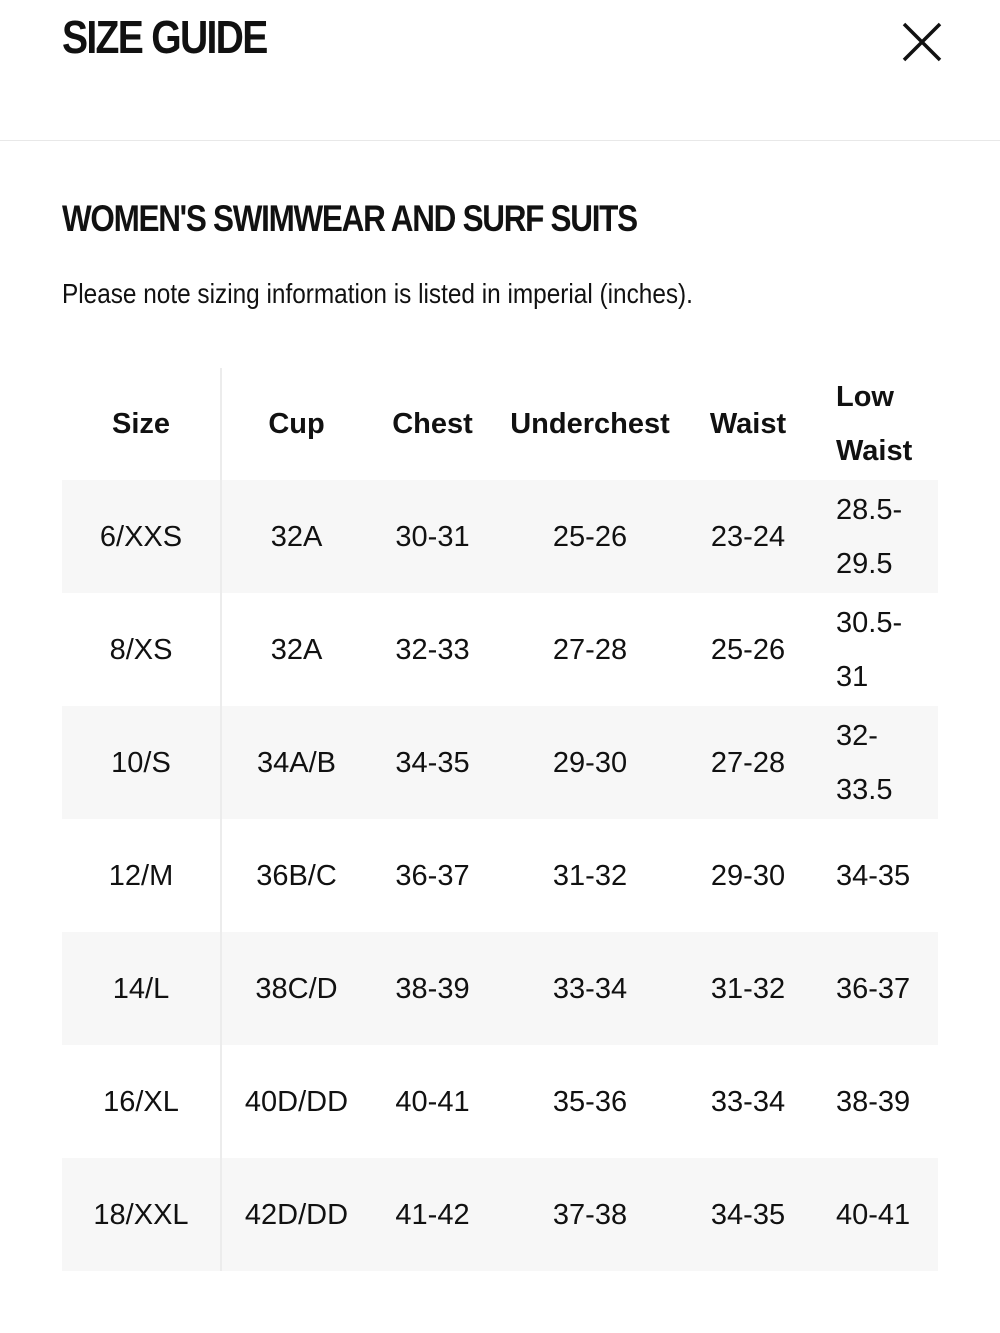  What do you see at coordinates (142, 649) in the screenshot?
I see `table-cell: 8/XS` at bounding box center [142, 649].